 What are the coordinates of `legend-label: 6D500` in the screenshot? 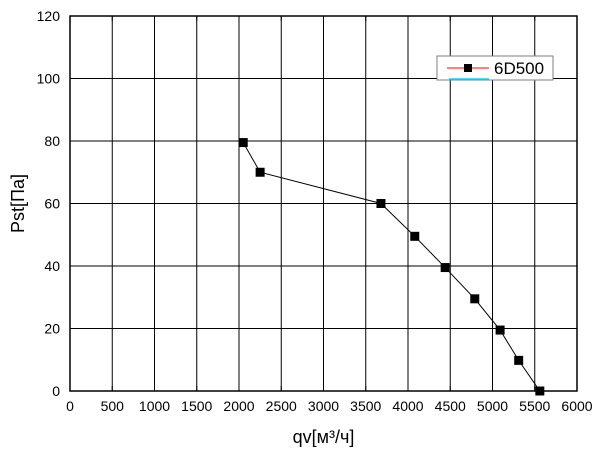 It's located at (519, 68).